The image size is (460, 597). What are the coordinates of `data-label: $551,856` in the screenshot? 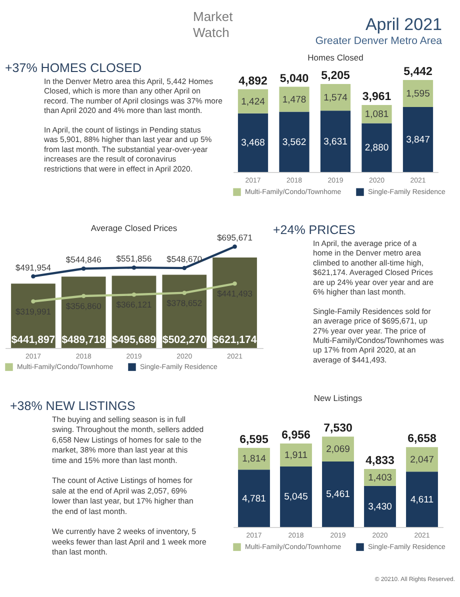 It's located at (134, 259).